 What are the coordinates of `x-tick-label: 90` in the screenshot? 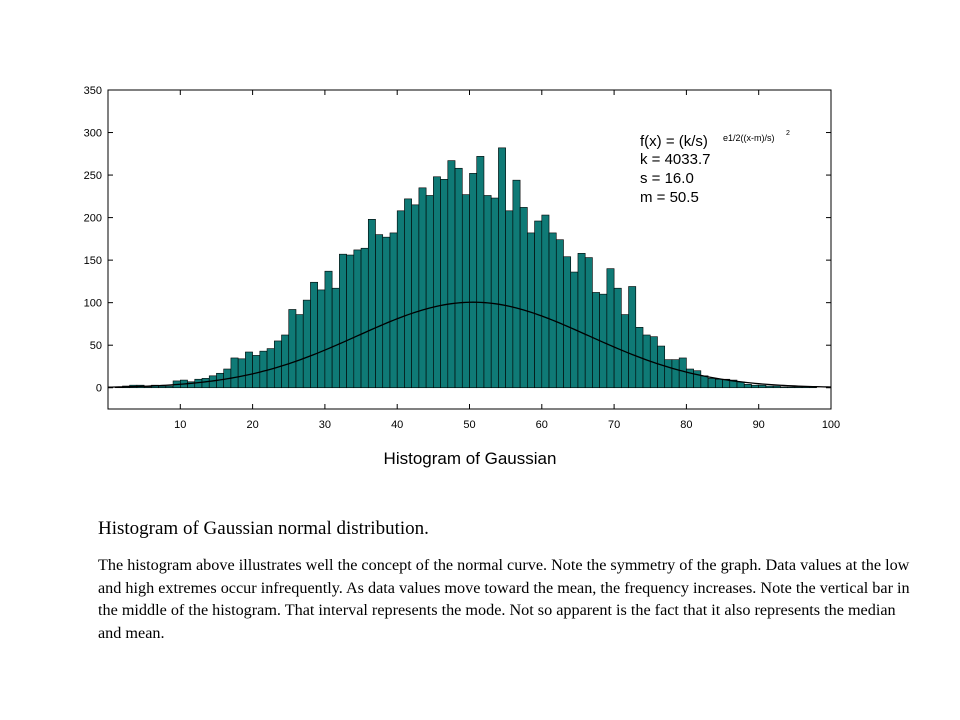 It's located at (759, 425).